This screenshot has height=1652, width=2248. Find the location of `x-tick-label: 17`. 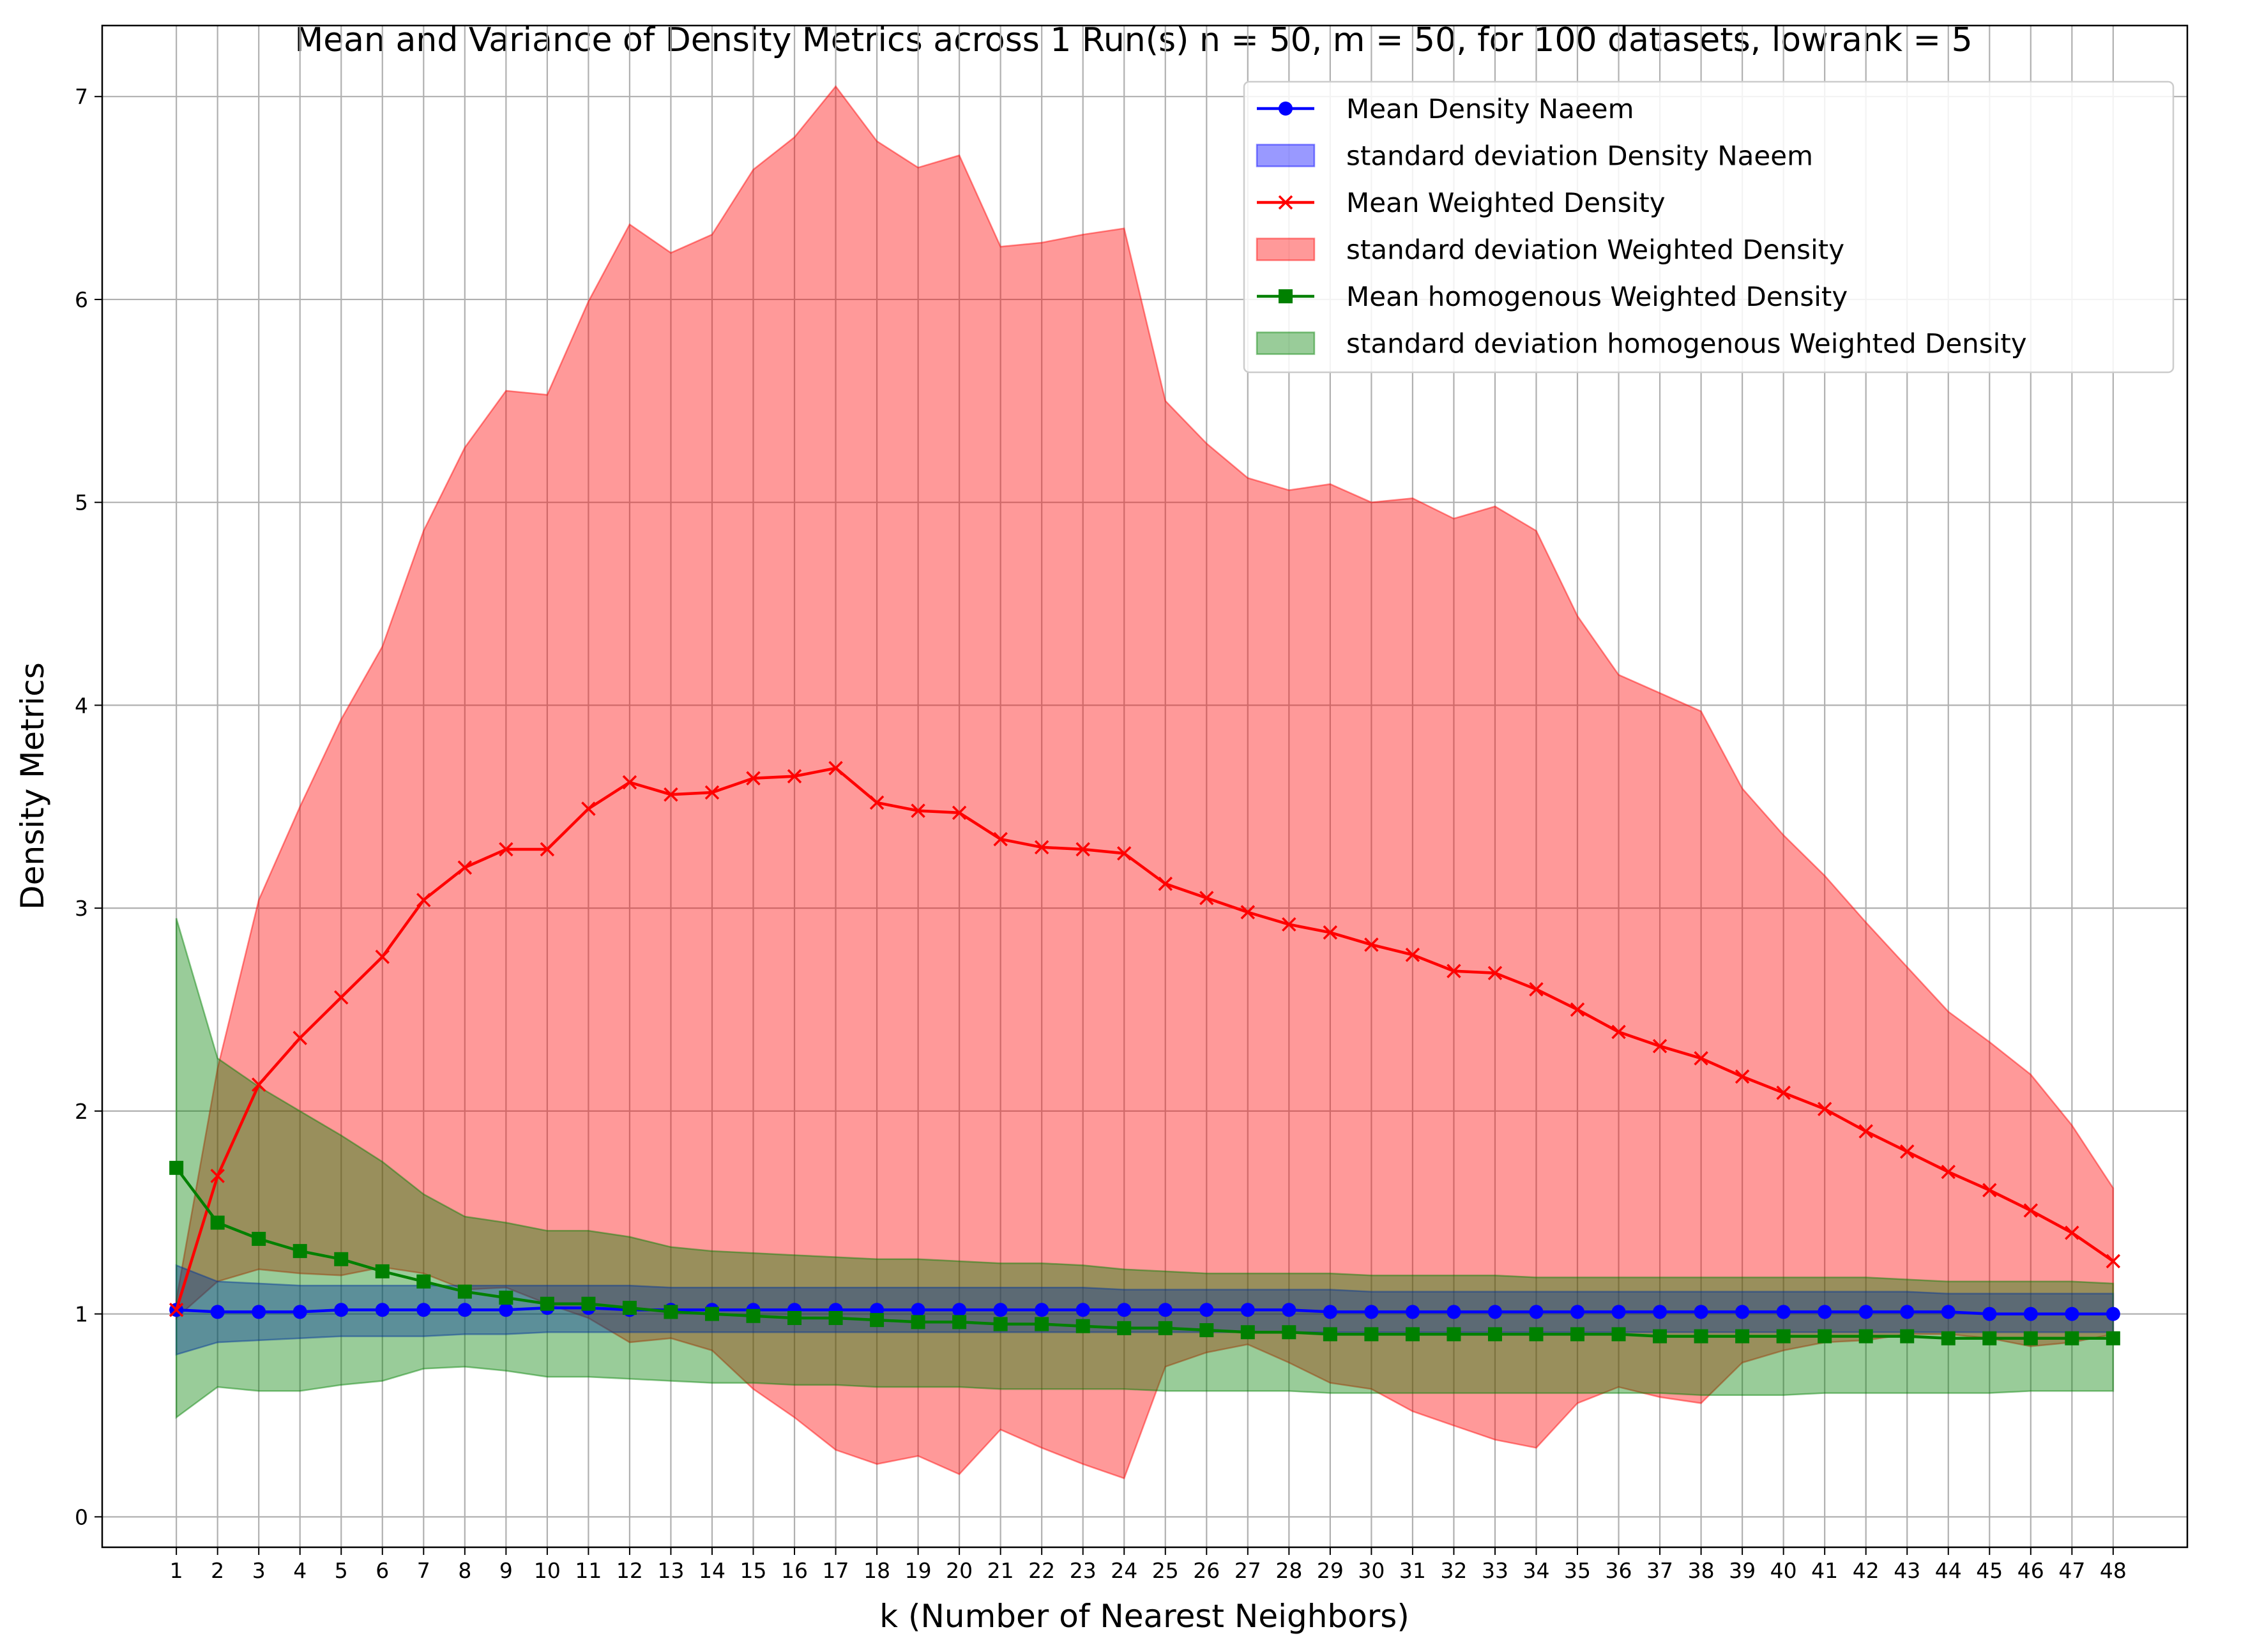

x-tick-label: 17 is located at coordinates (836, 1571).